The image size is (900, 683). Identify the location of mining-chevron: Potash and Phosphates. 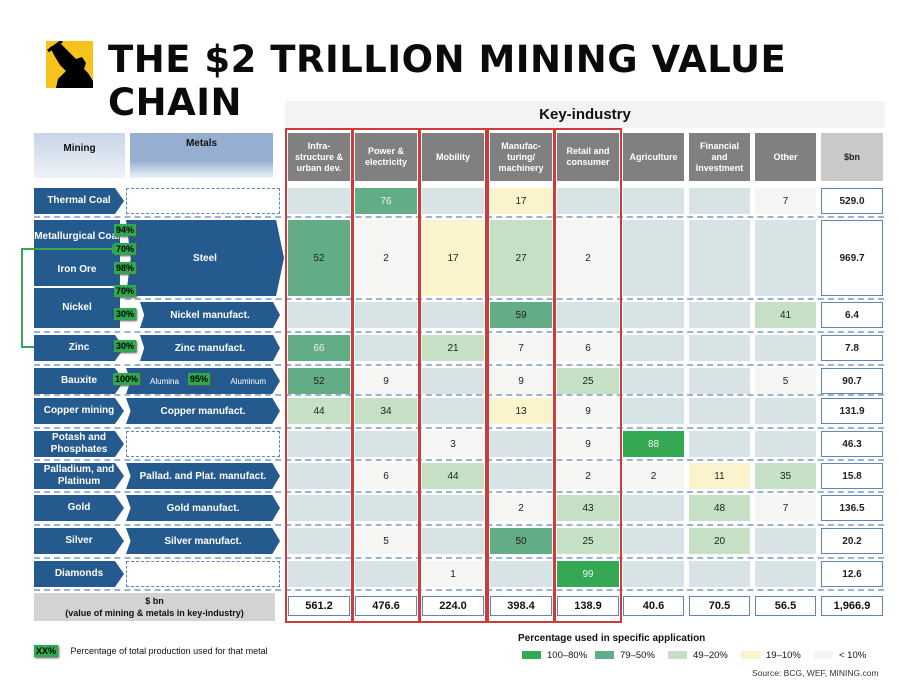
(79, 444).